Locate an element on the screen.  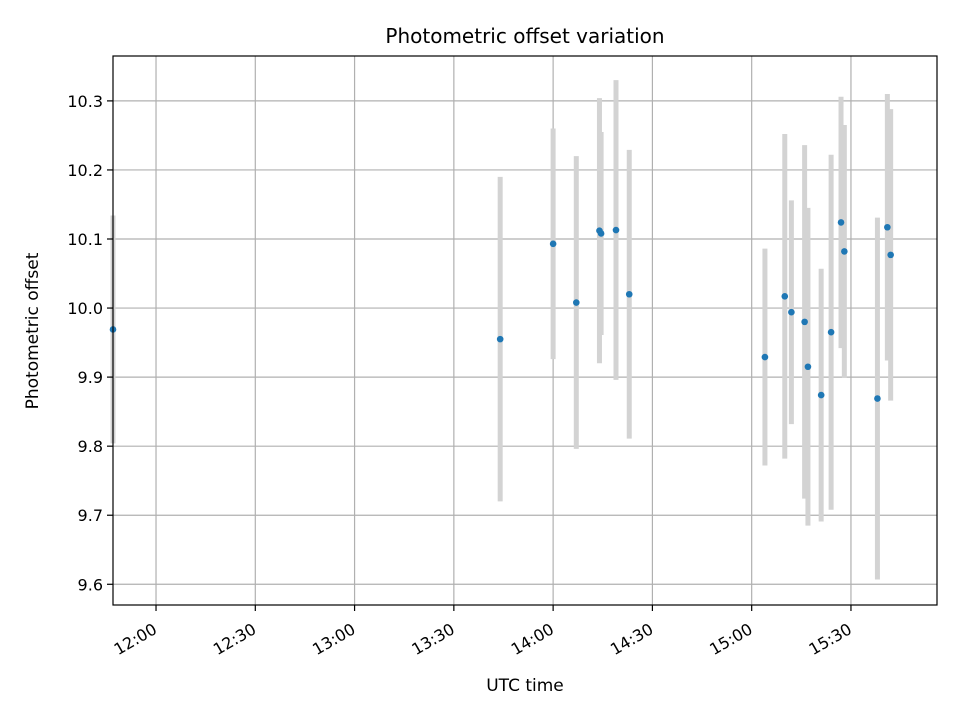
x-axis-title: UTC time is located at coordinates (525, 686).